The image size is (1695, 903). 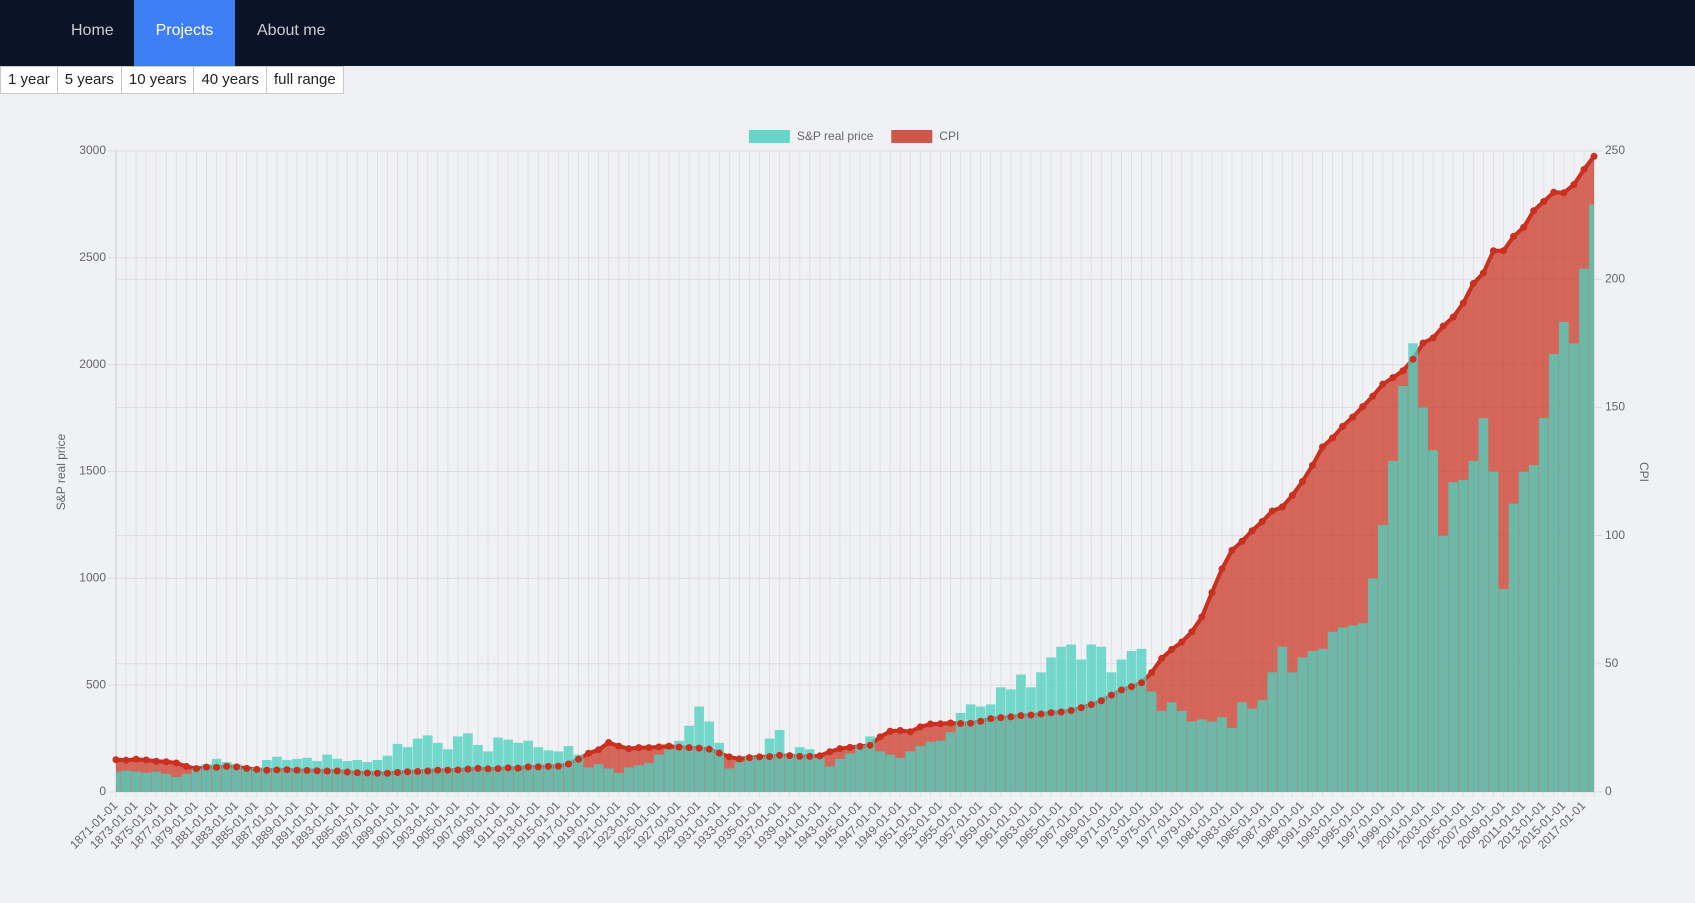 What do you see at coordinates (29, 80) in the screenshot?
I see `range-button: 1 year` at bounding box center [29, 80].